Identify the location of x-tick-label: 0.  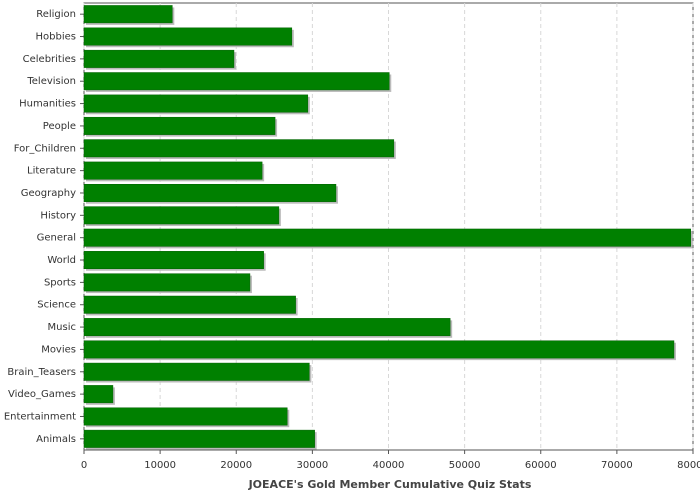
(84, 465).